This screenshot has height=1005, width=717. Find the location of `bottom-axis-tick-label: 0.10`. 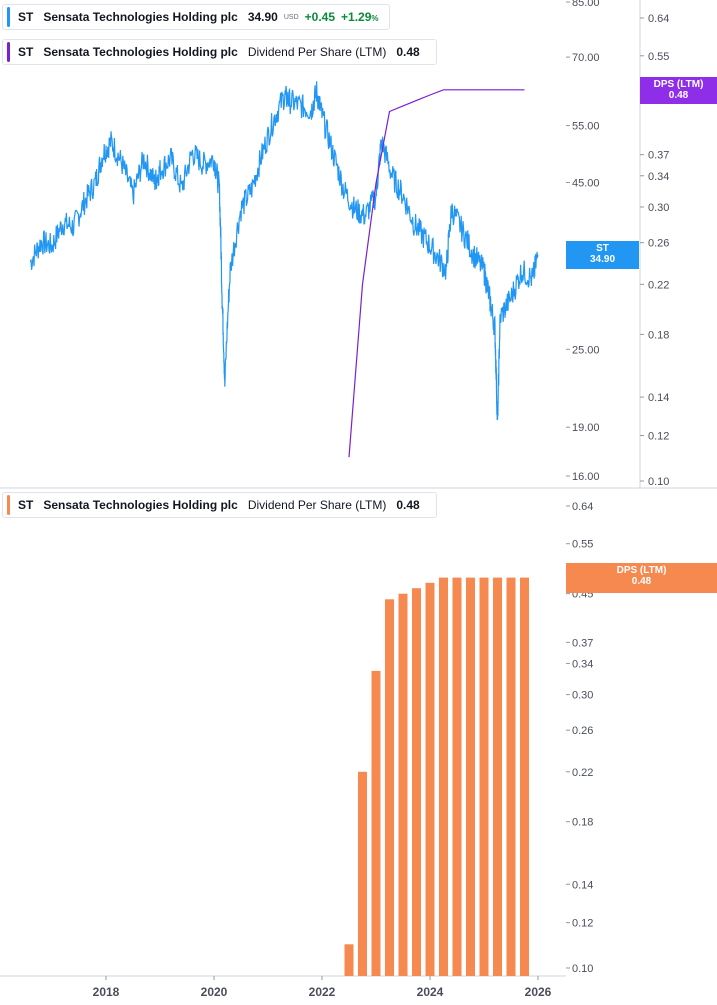

bottom-axis-tick-label: 0.10 is located at coordinates (582, 969).